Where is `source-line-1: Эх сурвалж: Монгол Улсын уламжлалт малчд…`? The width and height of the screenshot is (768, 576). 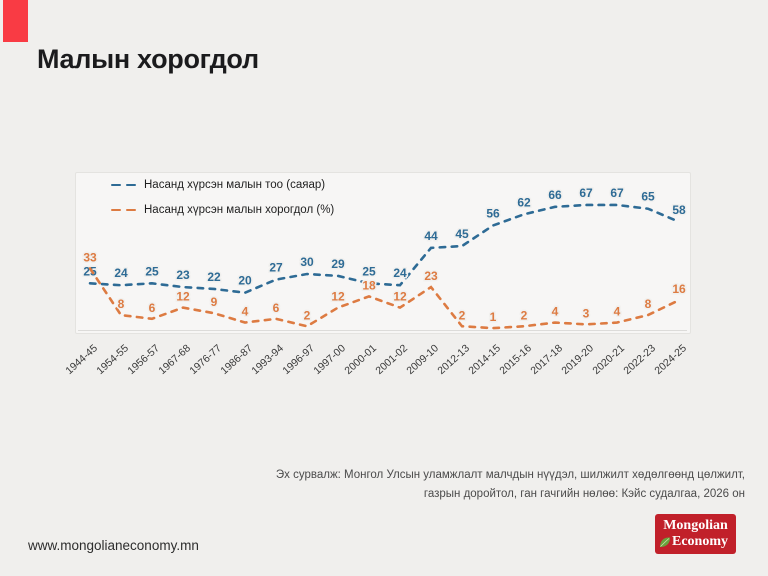 source-line-1: Эх сурвалж: Монгол Улсын уламжлалт малчд… is located at coordinates (510, 475).